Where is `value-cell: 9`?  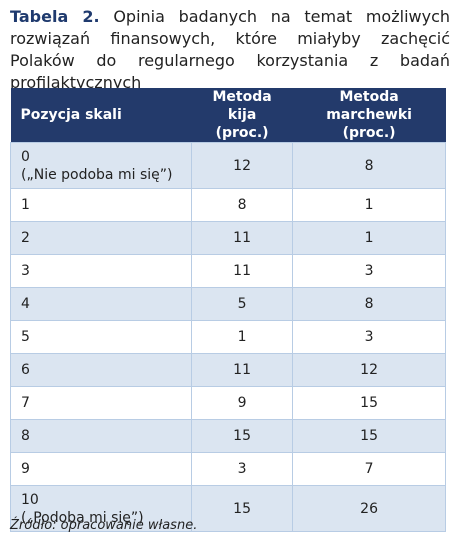
value-cell: 9 is located at coordinates (242, 403).